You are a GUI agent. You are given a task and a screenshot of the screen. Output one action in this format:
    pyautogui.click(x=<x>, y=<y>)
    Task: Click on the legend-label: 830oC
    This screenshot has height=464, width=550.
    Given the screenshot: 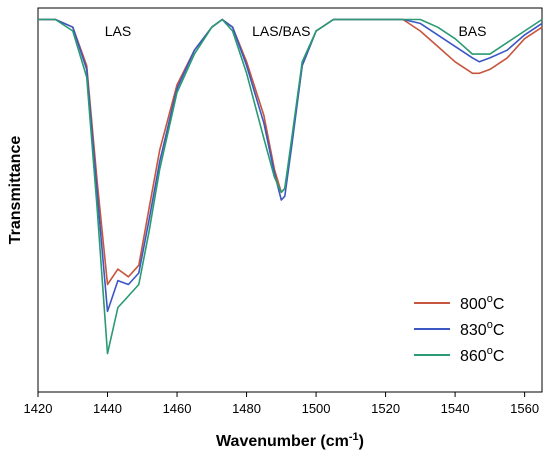 What is the action you would take?
    pyautogui.click(x=482, y=329)
    